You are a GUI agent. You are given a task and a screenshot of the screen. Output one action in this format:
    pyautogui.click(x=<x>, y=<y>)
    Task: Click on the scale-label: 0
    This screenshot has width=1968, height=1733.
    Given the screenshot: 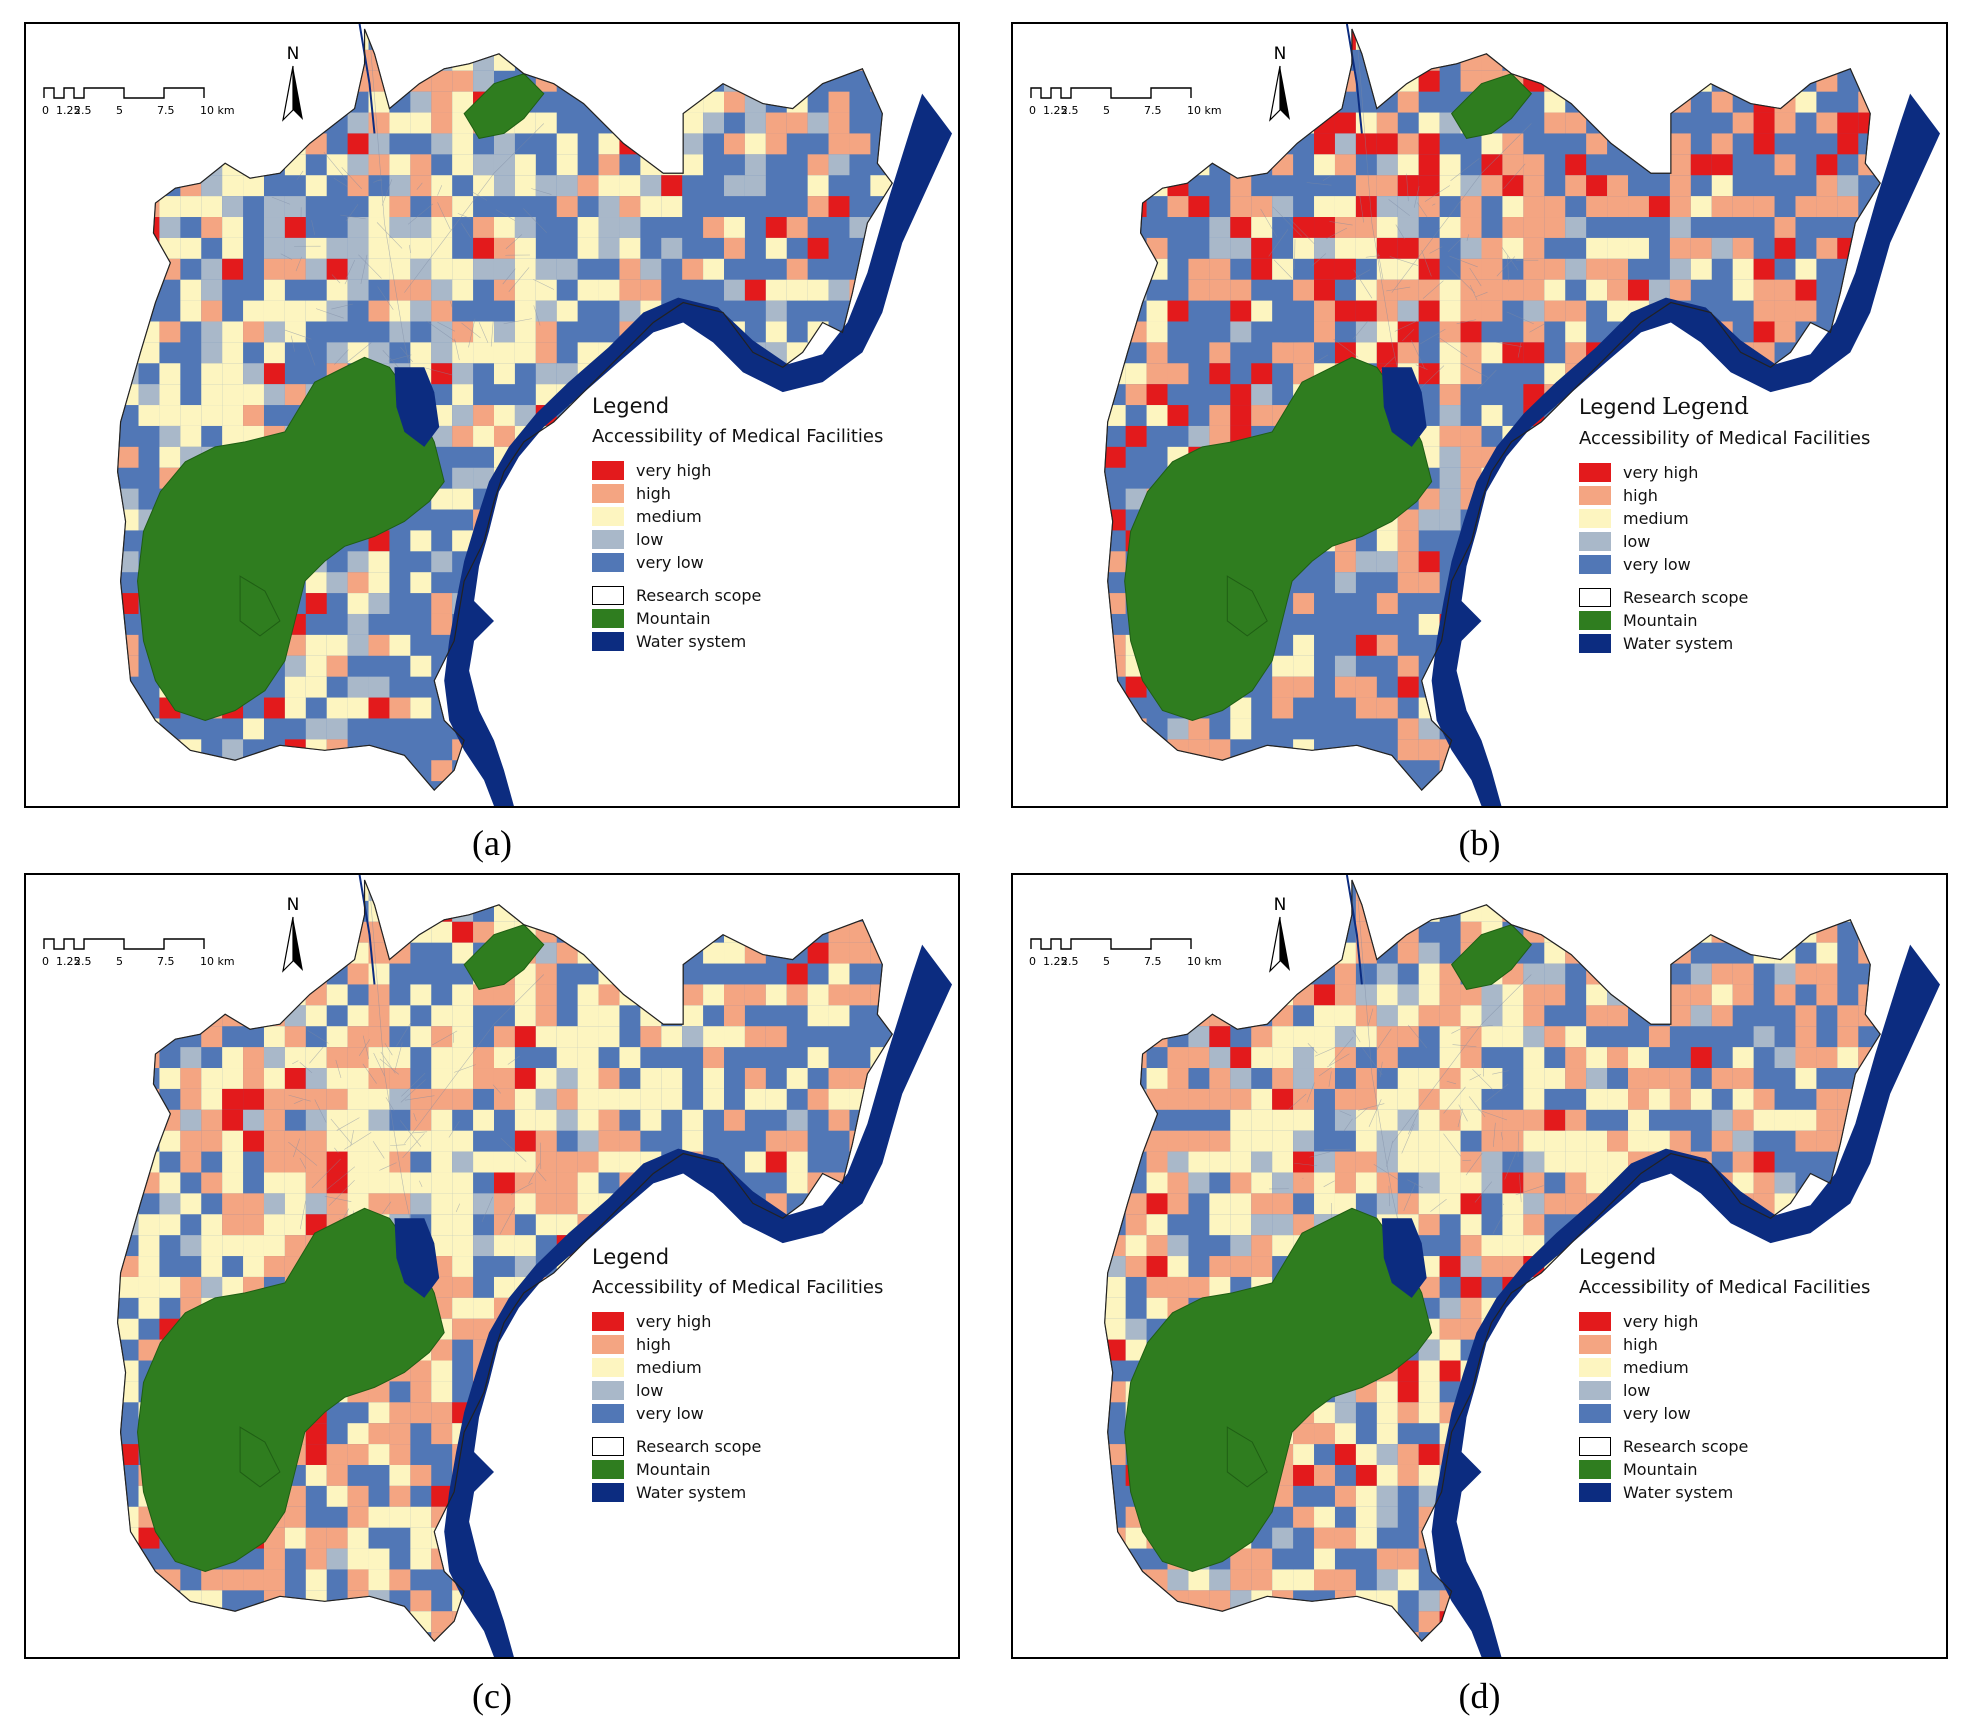 What is the action you would take?
    pyautogui.click(x=1032, y=110)
    